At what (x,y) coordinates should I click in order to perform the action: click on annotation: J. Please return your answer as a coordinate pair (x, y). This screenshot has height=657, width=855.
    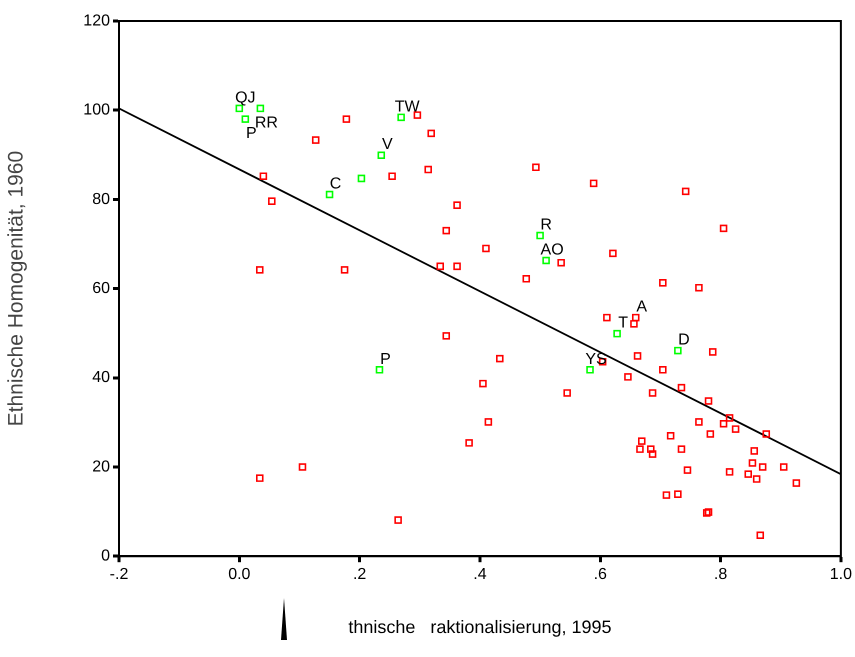
    Looking at the image, I should click on (252, 97).